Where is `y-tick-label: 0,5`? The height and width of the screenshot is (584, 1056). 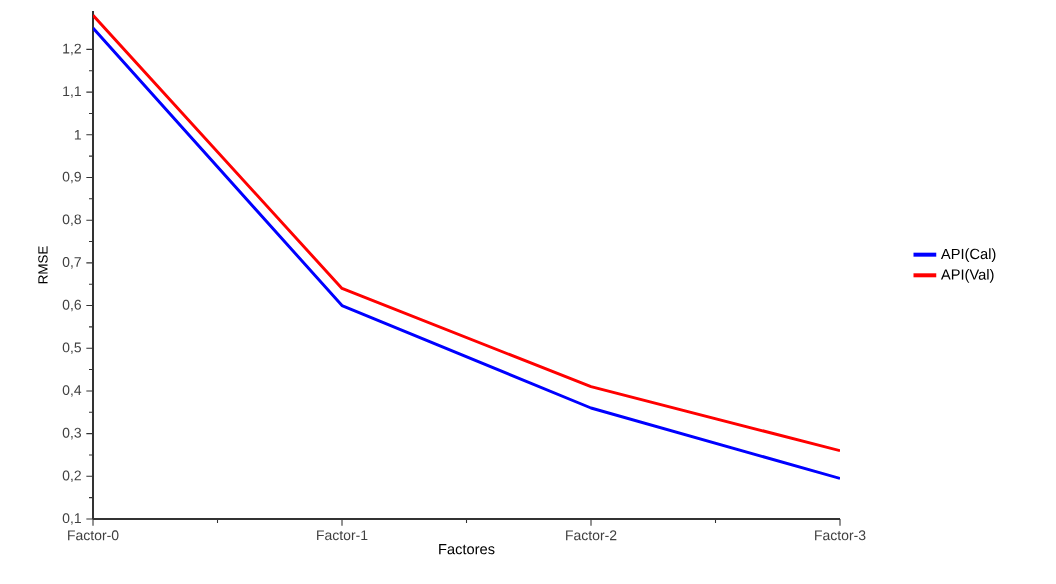
y-tick-label: 0,5 is located at coordinates (72, 348).